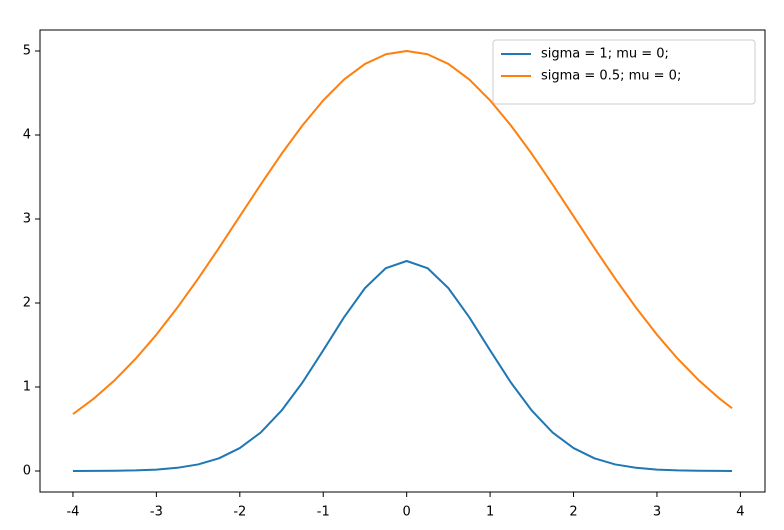 This screenshot has height=530, width=784. What do you see at coordinates (573, 512) in the screenshot?
I see `x-tick-label: 2` at bounding box center [573, 512].